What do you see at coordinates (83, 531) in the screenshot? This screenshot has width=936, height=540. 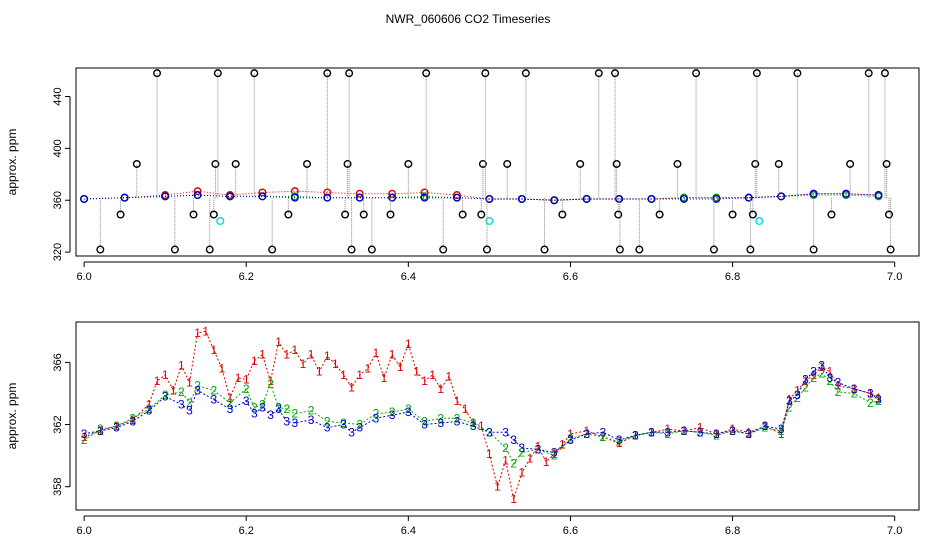 I see `bottom-x-tick-label: 6.0` at bounding box center [83, 531].